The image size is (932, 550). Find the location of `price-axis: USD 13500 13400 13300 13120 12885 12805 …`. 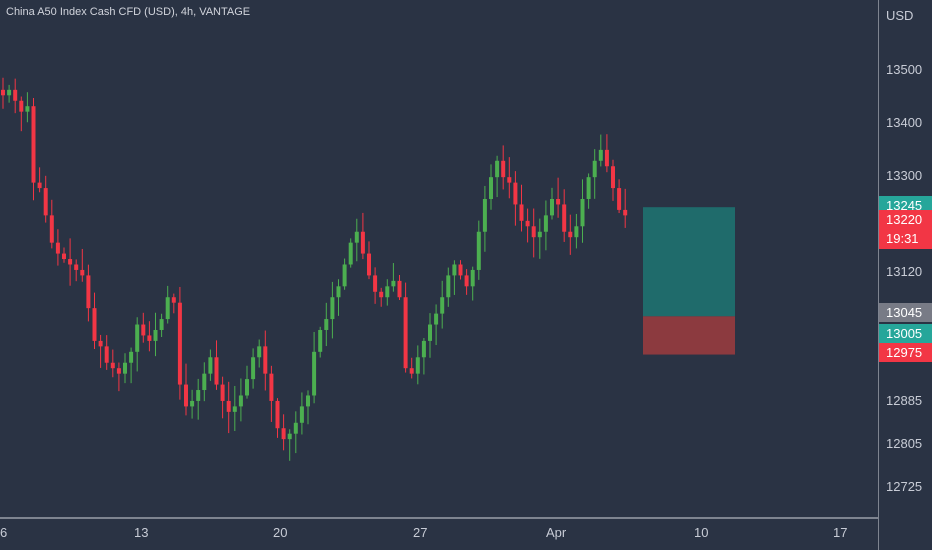

price-axis: USD 13500 13400 13300 13120 12885 12805 … is located at coordinates (905, 275).